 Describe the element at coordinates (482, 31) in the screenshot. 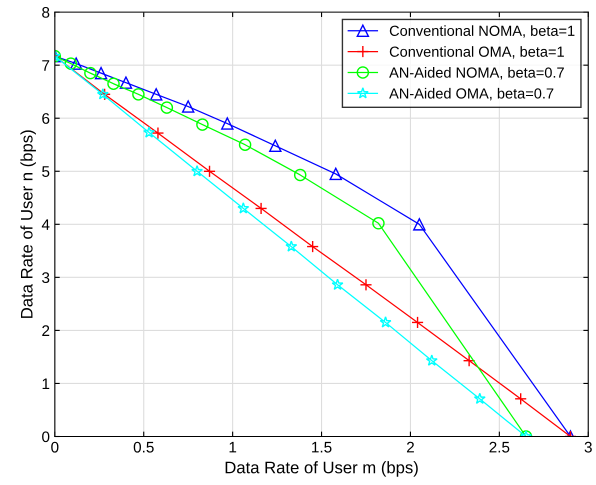

I see `legend-label: Conventional NOMA, beta=1` at that location.